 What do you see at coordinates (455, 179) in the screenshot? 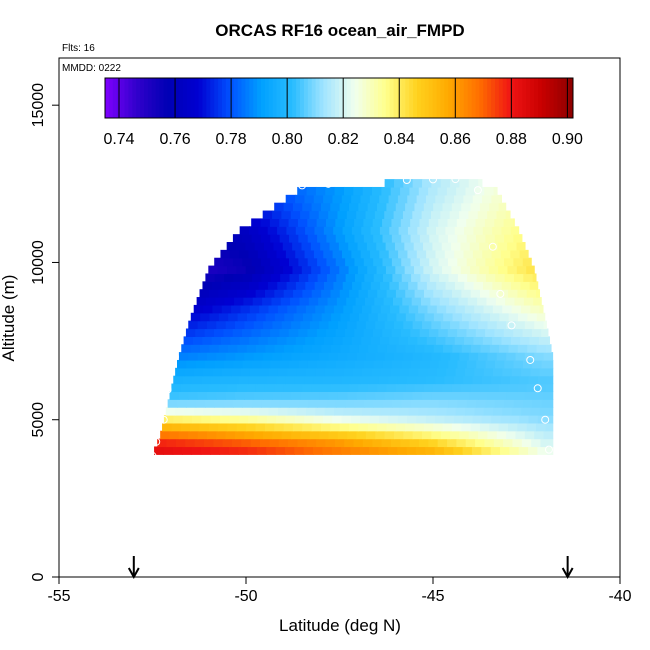
I see `track-point` at bounding box center [455, 179].